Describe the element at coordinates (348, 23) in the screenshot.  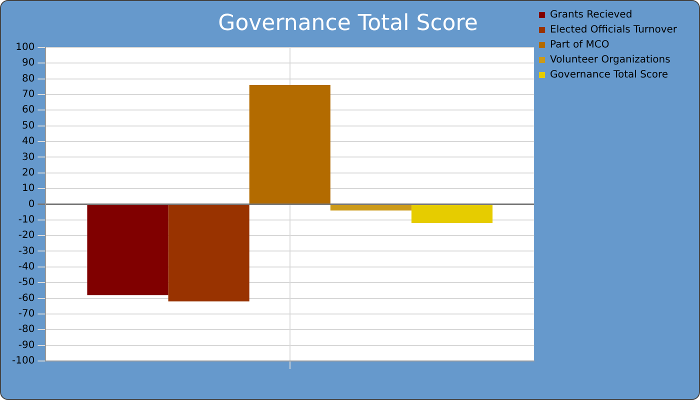
I see `chart-title: Governance Total Score` at that location.